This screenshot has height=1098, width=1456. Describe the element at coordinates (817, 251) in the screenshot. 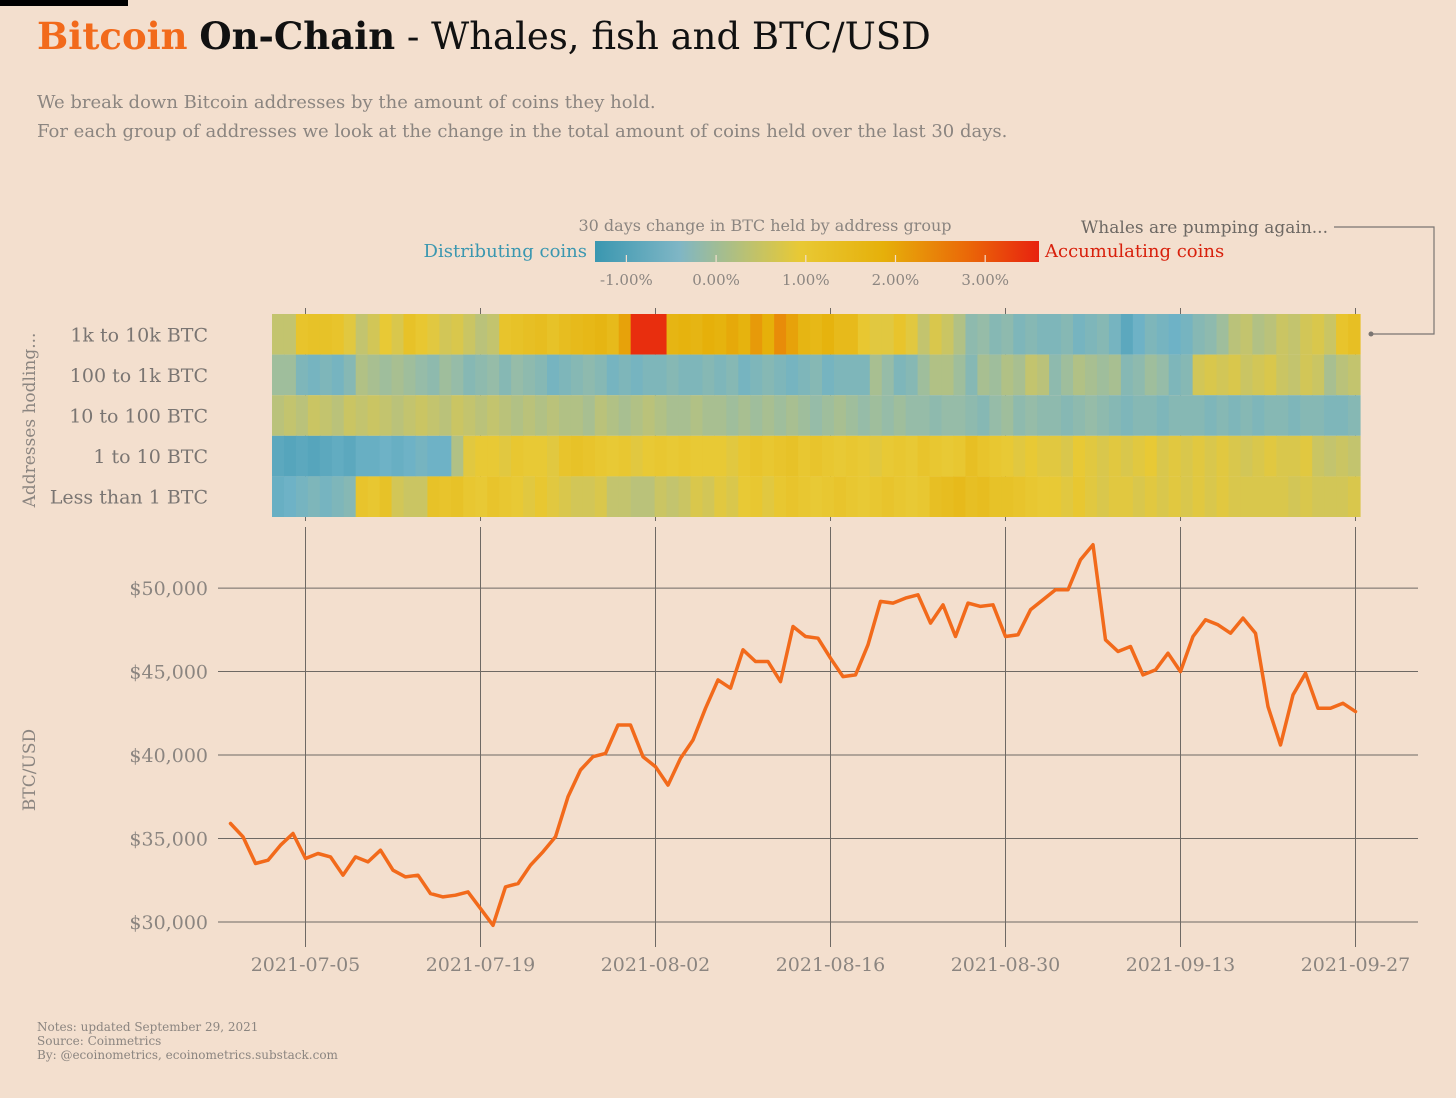

I see `legend-color-bar` at that location.